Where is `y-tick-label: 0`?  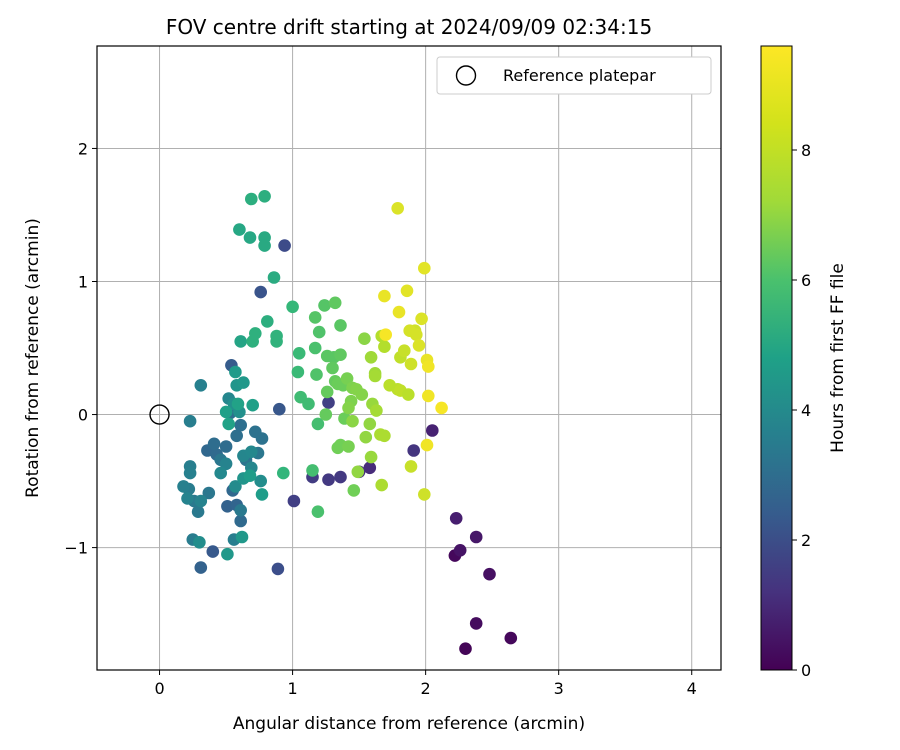 y-tick-label: 0 is located at coordinates (83, 415).